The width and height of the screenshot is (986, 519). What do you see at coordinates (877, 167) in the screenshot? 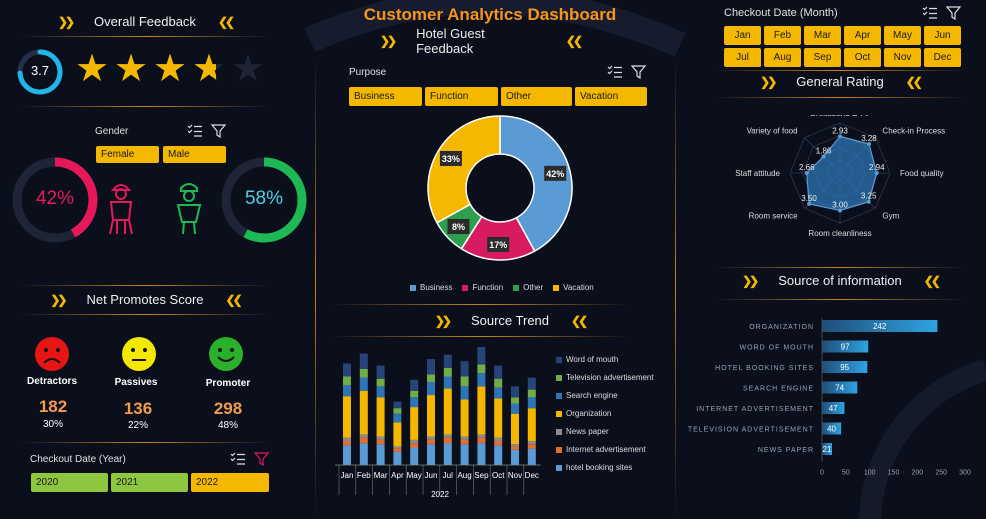
I see `radar-value-label: 2.94` at bounding box center [877, 167].